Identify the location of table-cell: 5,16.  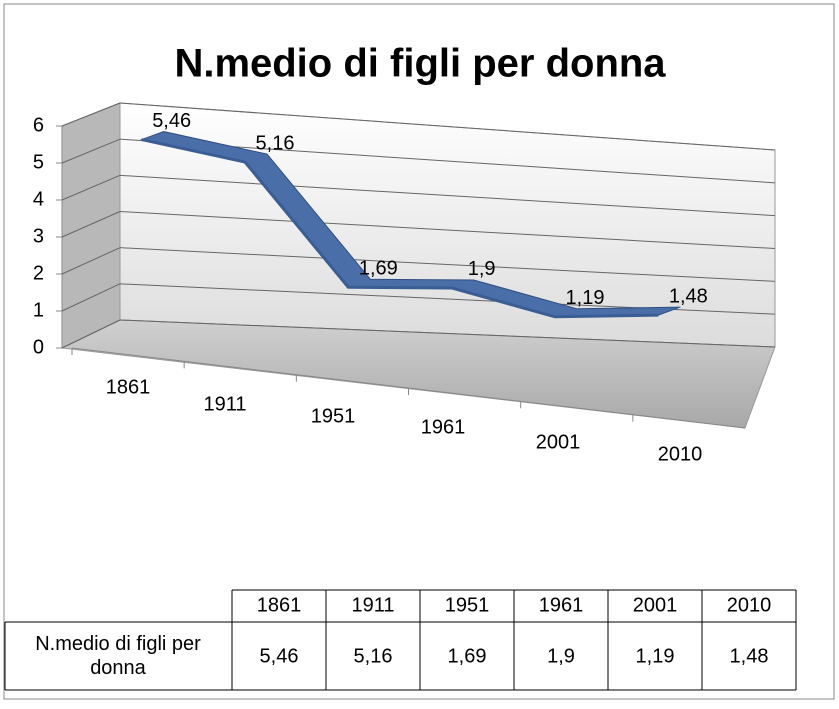
(373, 656).